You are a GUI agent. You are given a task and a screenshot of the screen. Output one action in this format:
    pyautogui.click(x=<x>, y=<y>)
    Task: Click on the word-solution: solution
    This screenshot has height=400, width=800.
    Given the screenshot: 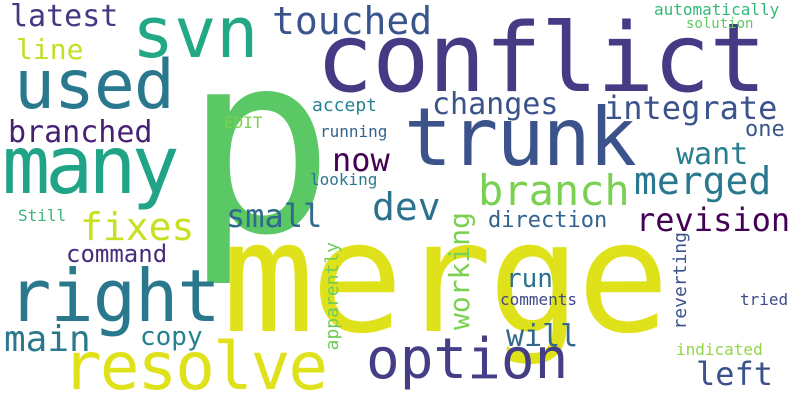 What is the action you would take?
    pyautogui.click(x=720, y=24)
    